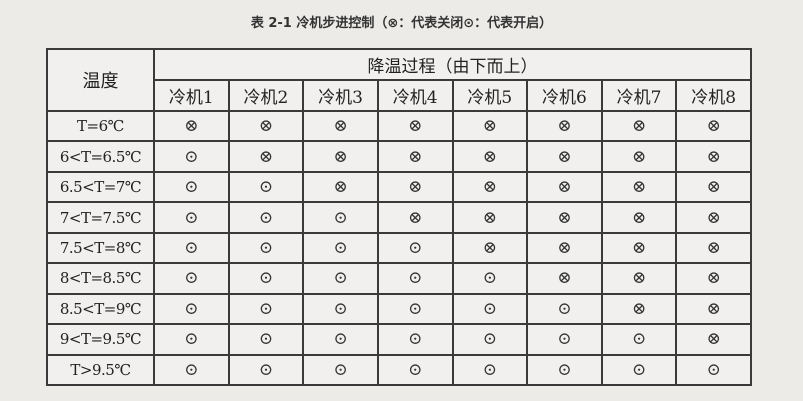 This screenshot has width=803, height=401. I want to click on chiller-header-5: 冷机5, so click(490, 95).